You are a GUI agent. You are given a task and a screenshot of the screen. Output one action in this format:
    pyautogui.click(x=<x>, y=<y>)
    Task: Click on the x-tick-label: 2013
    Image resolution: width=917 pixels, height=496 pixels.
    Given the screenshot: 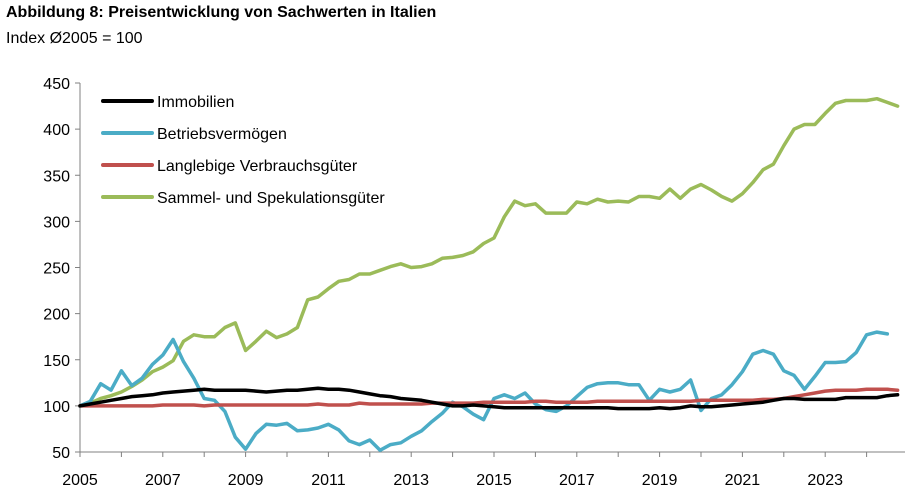 What is the action you would take?
    pyautogui.click(x=411, y=480)
    